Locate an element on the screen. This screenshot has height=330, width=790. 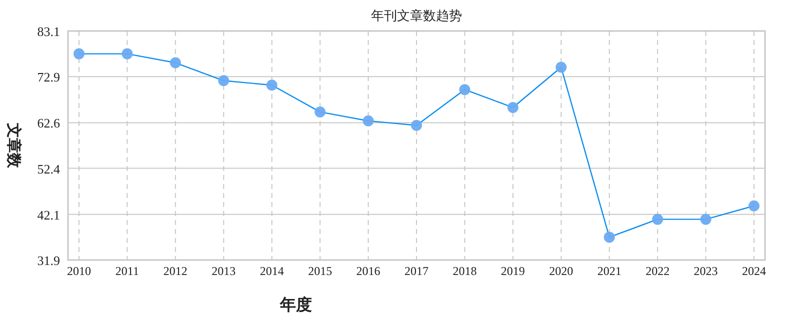
chart-title: 年刊文章数趋势 is located at coordinates (416, 15).